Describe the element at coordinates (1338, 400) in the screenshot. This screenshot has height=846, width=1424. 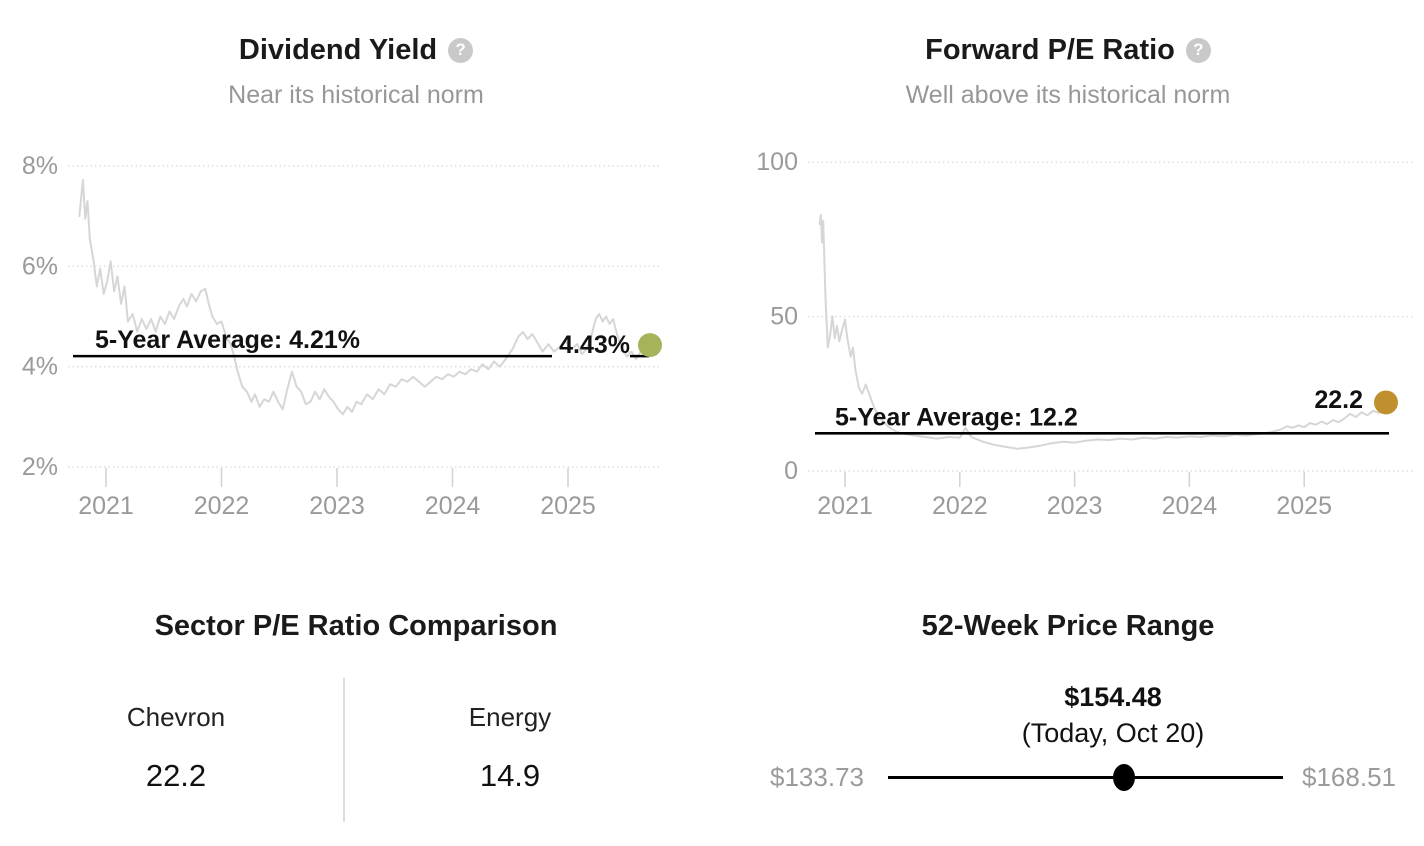
I see `svg-text: 22.2` at that location.